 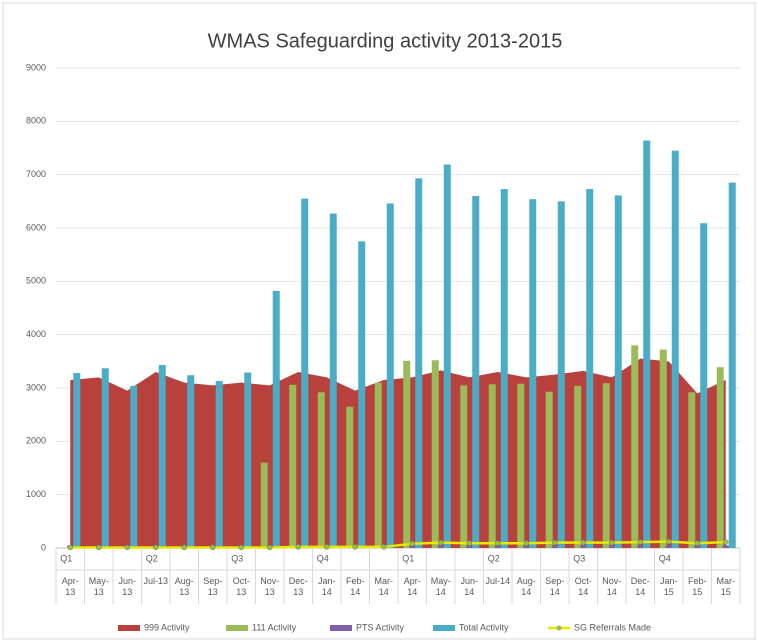 What do you see at coordinates (127, 586) in the screenshot?
I see `x-tick-label: Jun-13` at bounding box center [127, 586].